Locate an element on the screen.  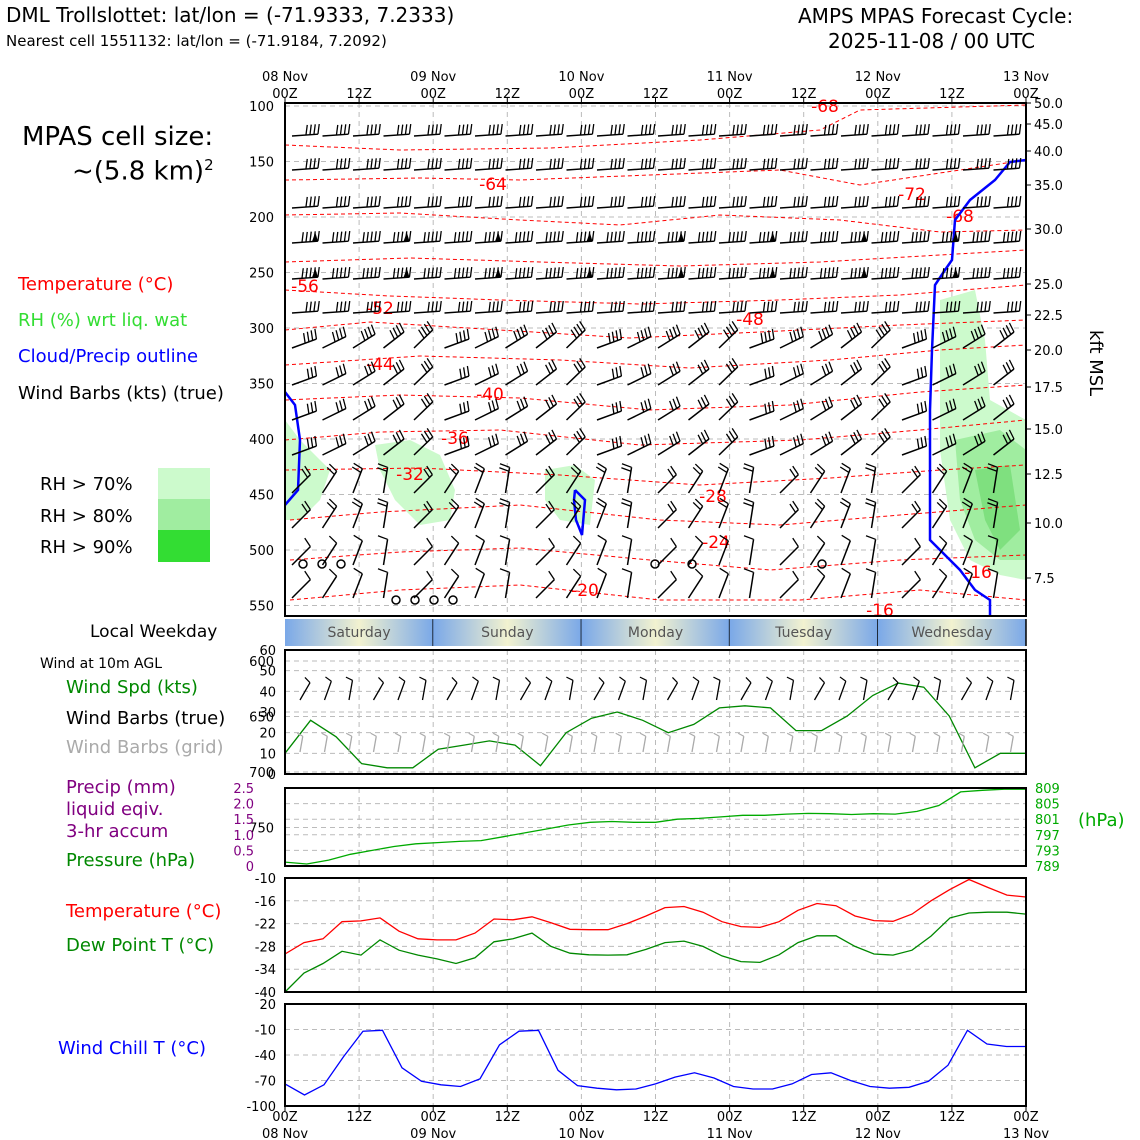
bottom-date-tick-label: 10 Nov is located at coordinates (581, 1133).